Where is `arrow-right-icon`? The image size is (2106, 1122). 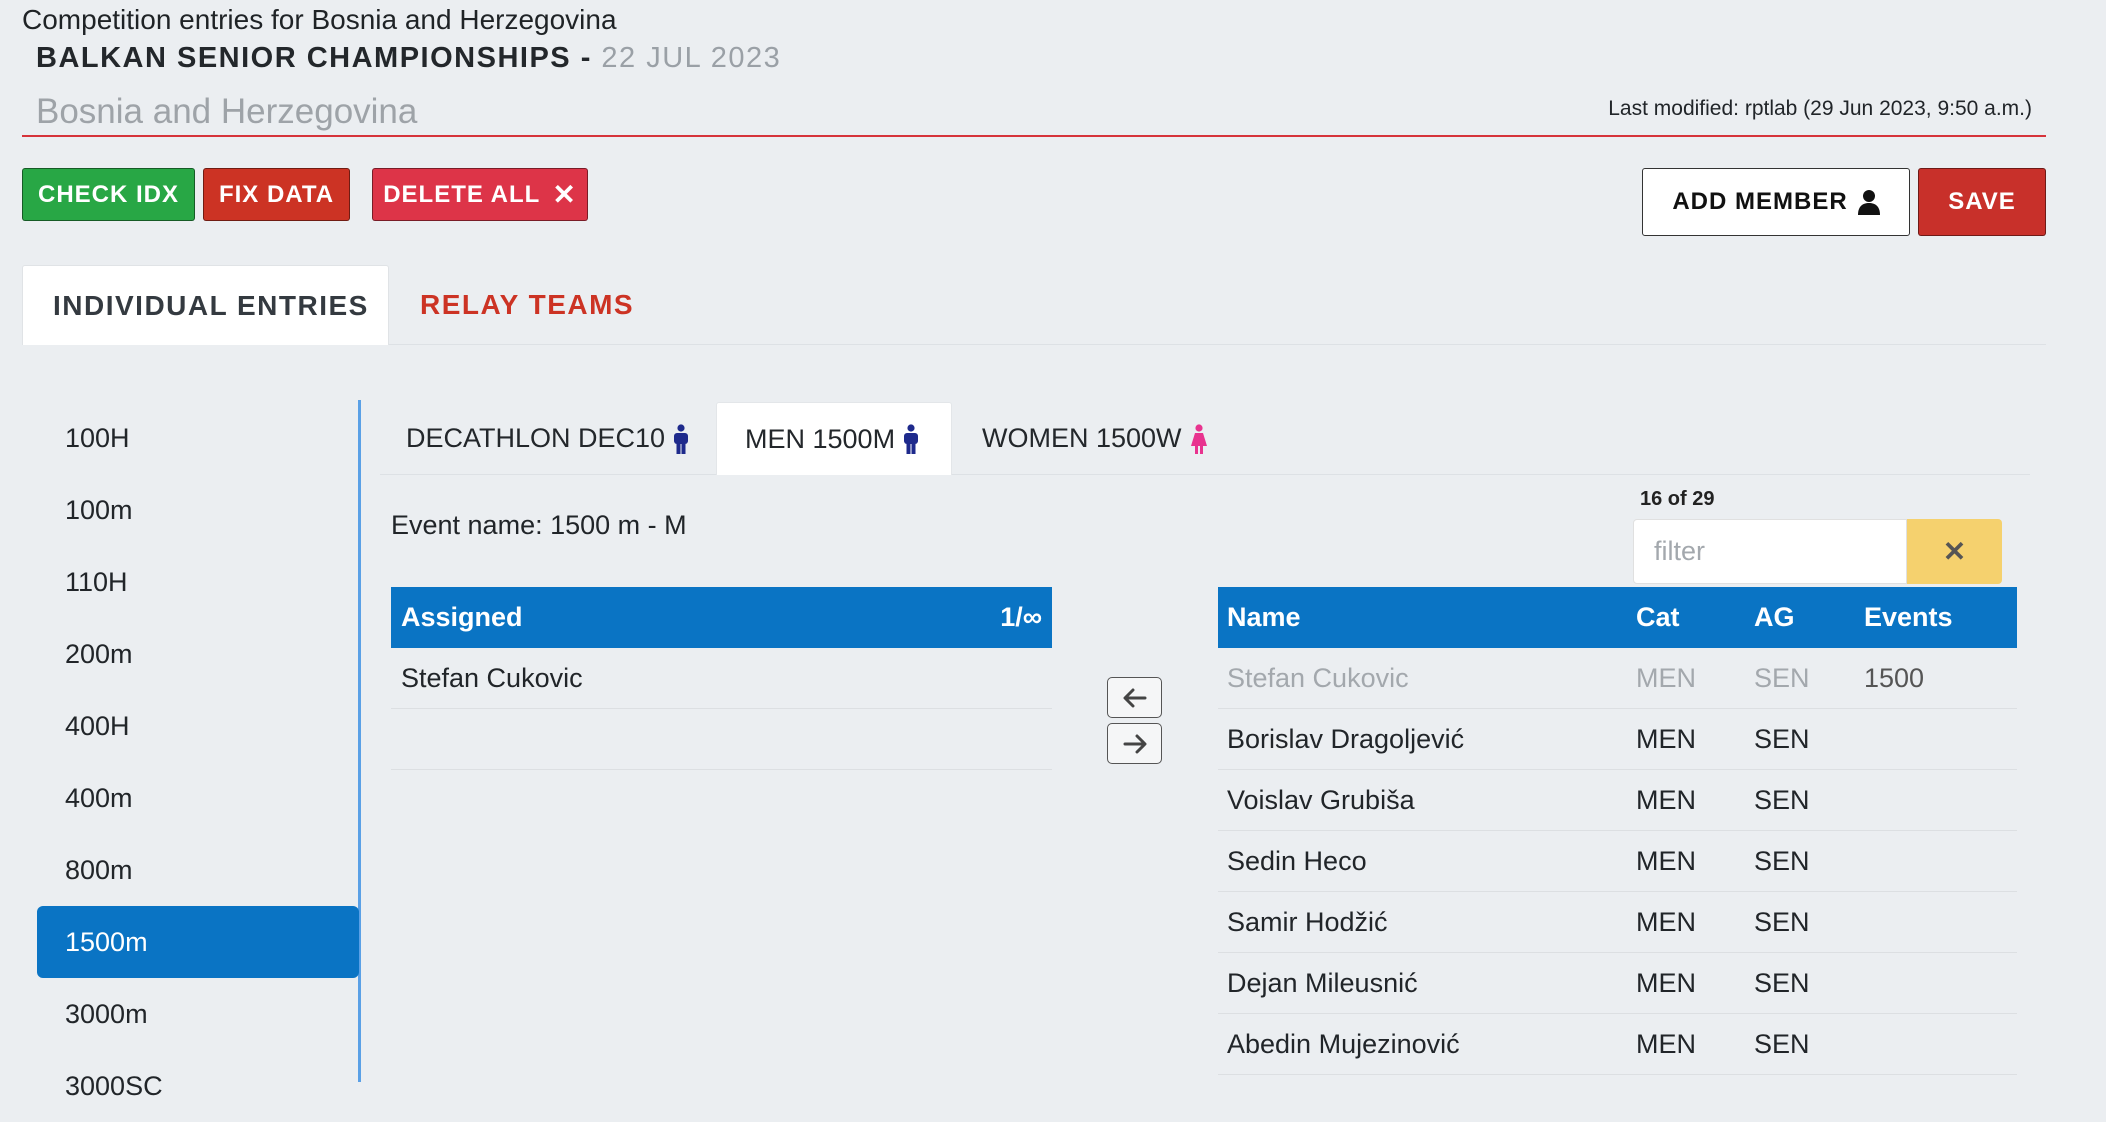
arrow-right-icon is located at coordinates (1134, 743).